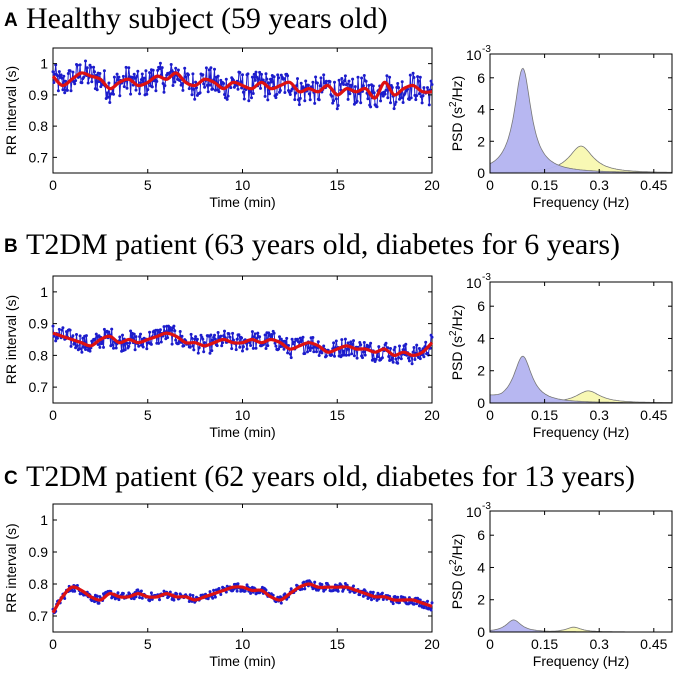 This screenshot has width=686, height=678. I want to click on rr-xtick-label: 5, so click(148, 185).